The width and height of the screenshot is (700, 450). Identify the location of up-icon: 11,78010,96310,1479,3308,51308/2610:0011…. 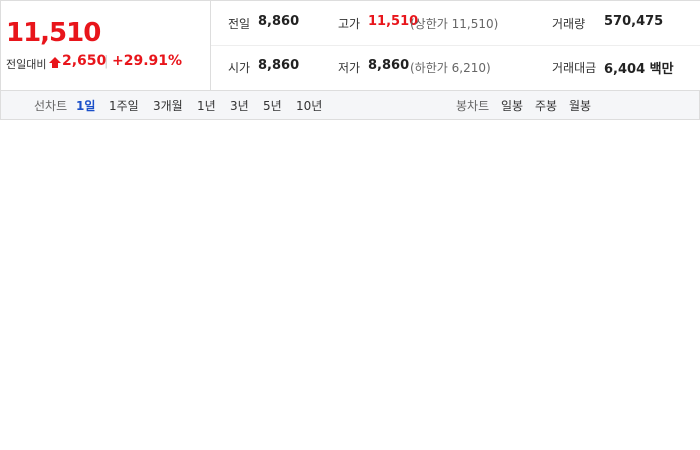
(55, 62).